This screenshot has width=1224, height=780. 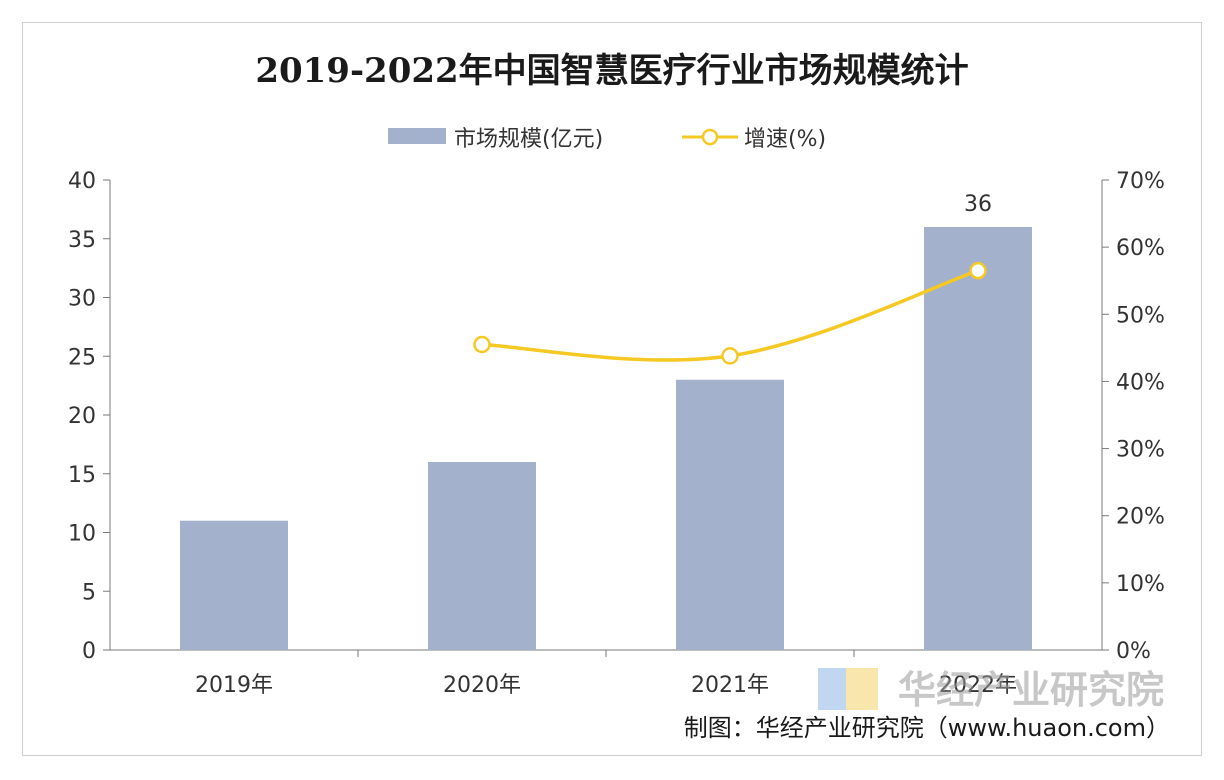 I want to click on y-left-tick-label: 25, so click(x=82, y=357).